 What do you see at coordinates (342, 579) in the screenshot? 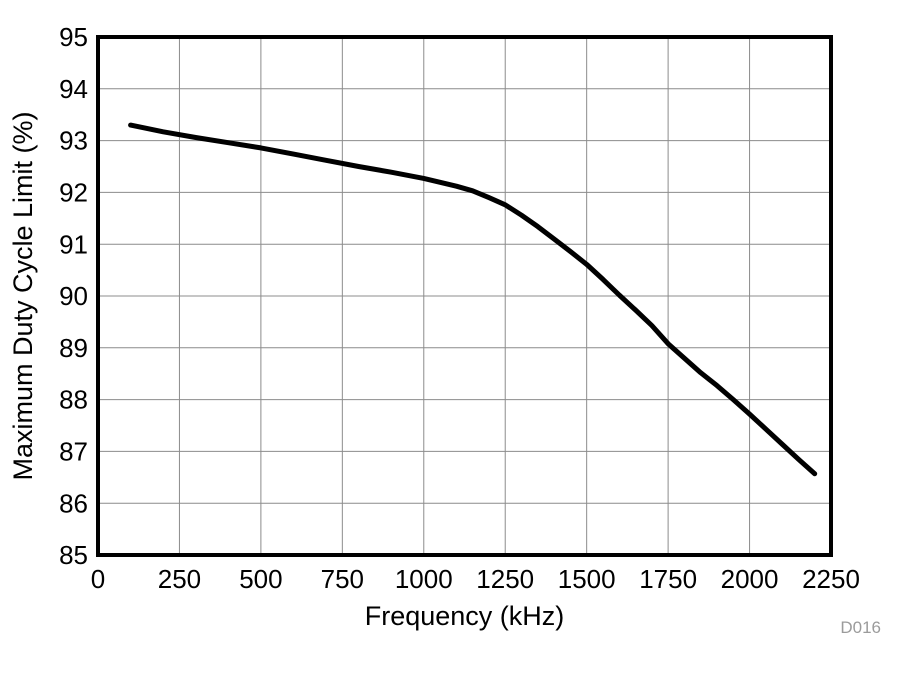
I see `x-tick-label: 750` at bounding box center [342, 579].